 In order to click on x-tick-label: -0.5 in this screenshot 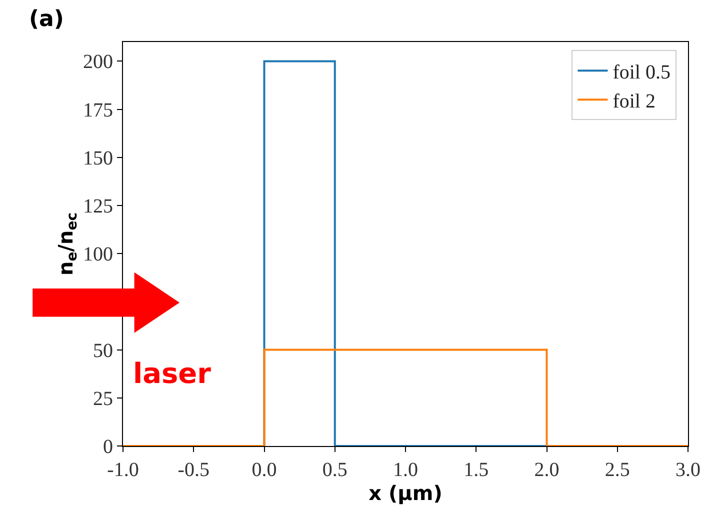, I will do `click(194, 470)`.